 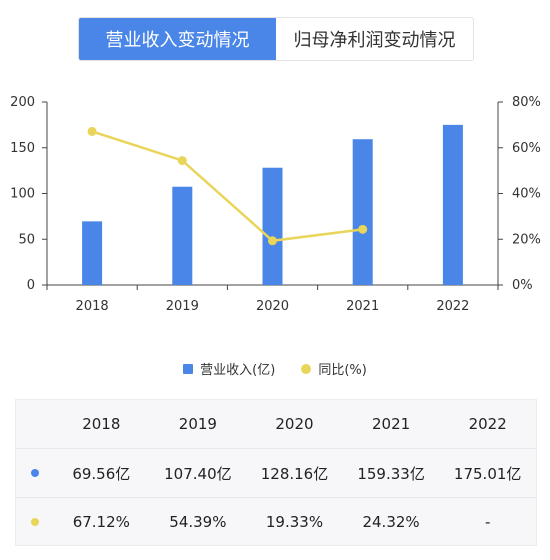 I want to click on table-row-revenue: 69.56亿 107.40亿 128.16亿 159.33亿 175.01亿, so click(x=276, y=472).